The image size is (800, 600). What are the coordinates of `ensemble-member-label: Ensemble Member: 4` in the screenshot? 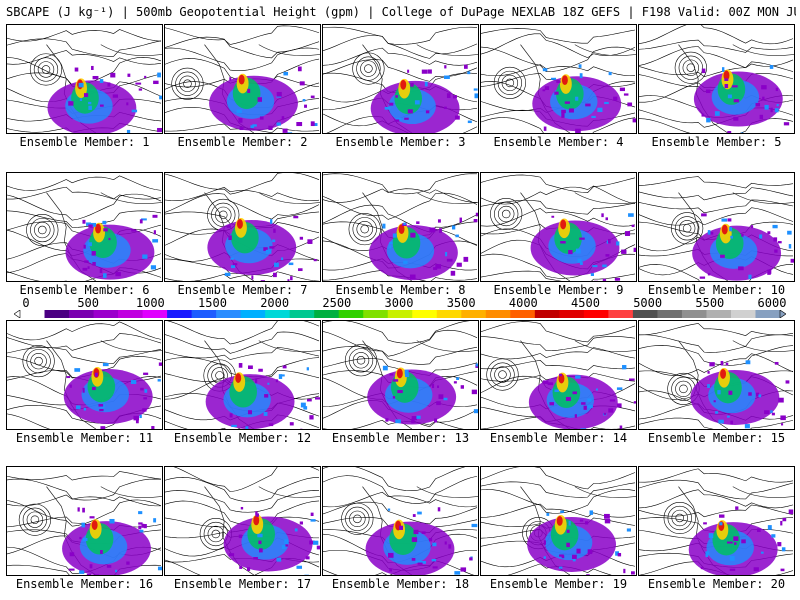 It's located at (558, 142).